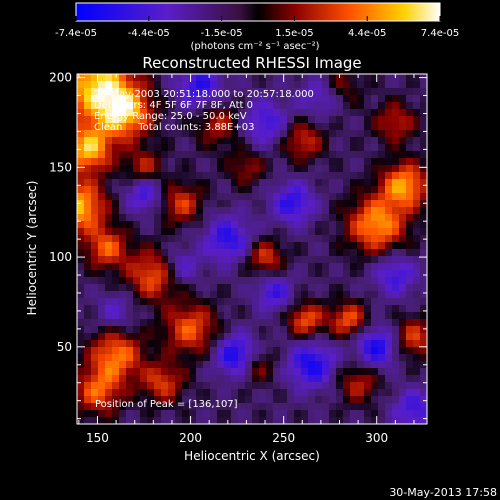 This screenshot has width=500, height=500. I want to click on y-tick-label: 200, so click(60, 78).